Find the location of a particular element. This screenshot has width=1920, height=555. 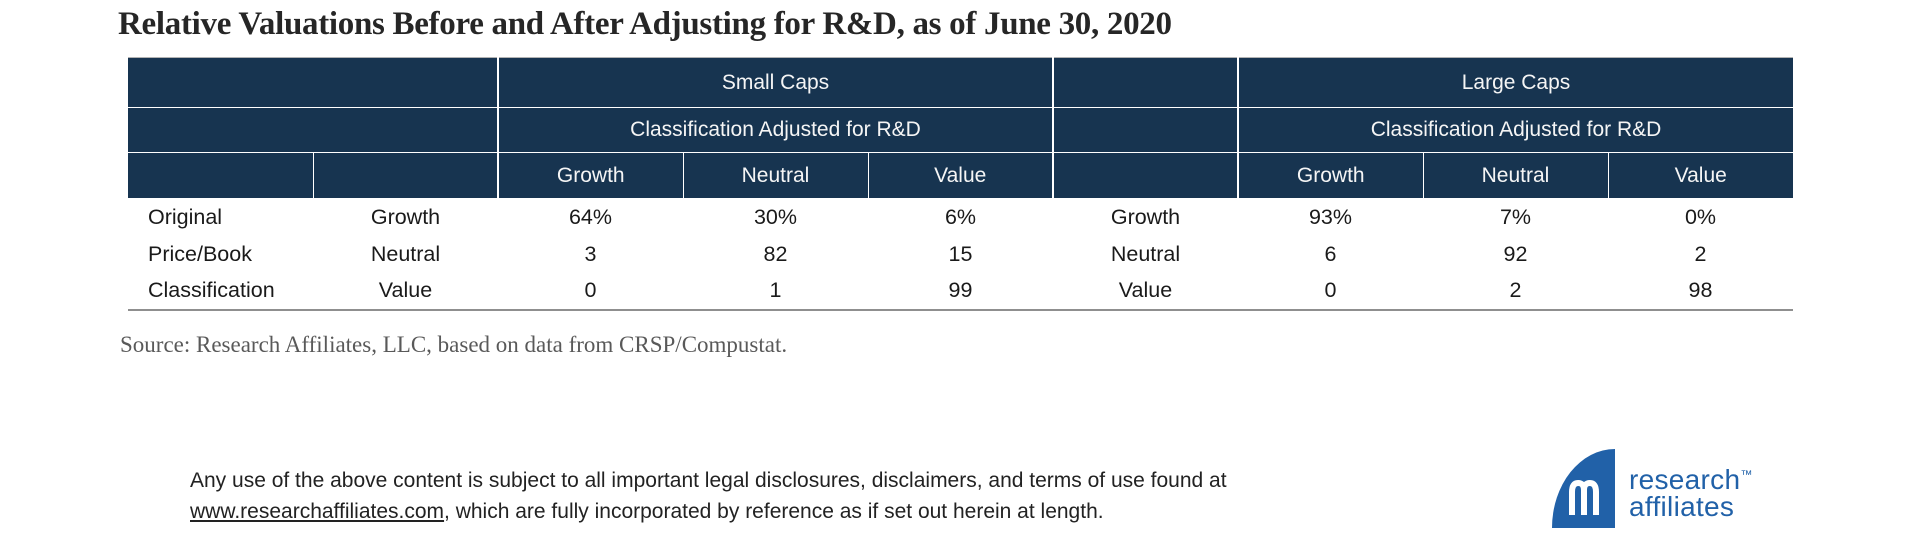

cell-small-growth-neutral: 30% is located at coordinates (775, 217).